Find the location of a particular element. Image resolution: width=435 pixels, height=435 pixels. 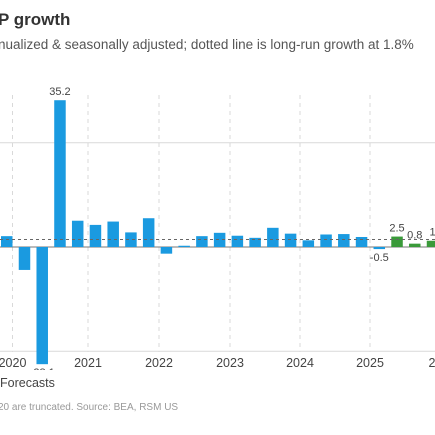

x-tick-label: 2 is located at coordinates (432, 363).